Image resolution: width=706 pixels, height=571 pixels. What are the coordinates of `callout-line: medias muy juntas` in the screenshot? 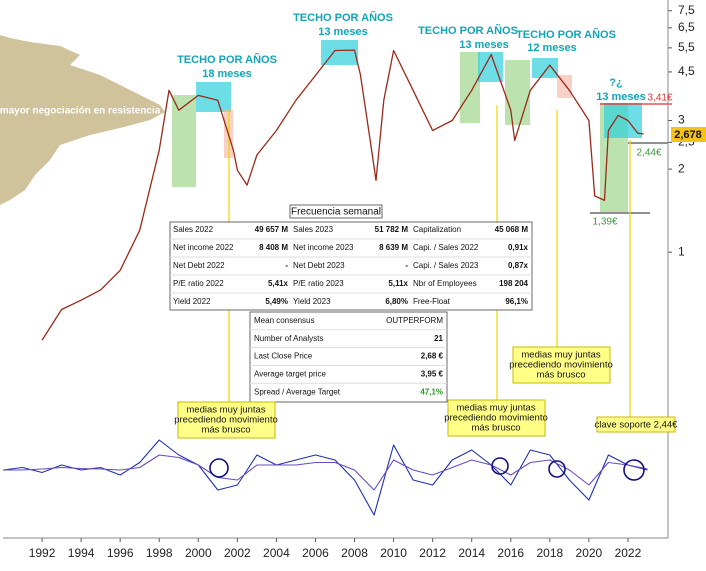 It's located at (495, 408).